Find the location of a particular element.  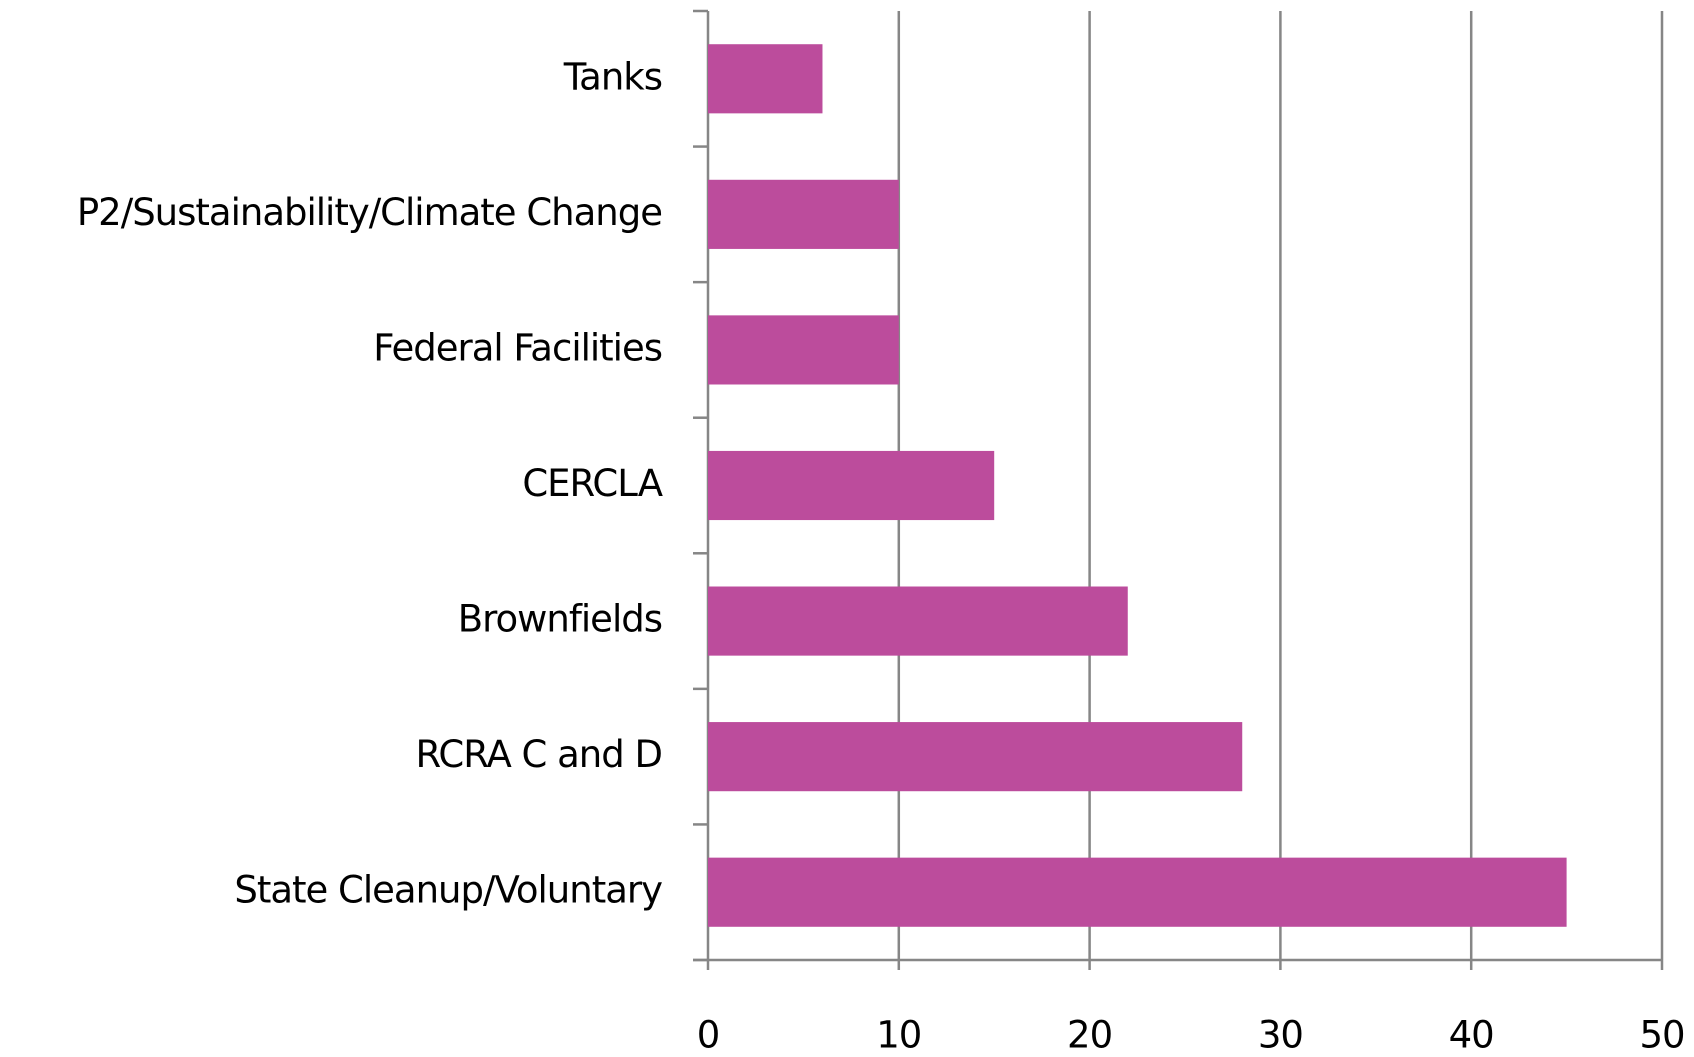

x-tick-label: 20 is located at coordinates (1089, 1034).